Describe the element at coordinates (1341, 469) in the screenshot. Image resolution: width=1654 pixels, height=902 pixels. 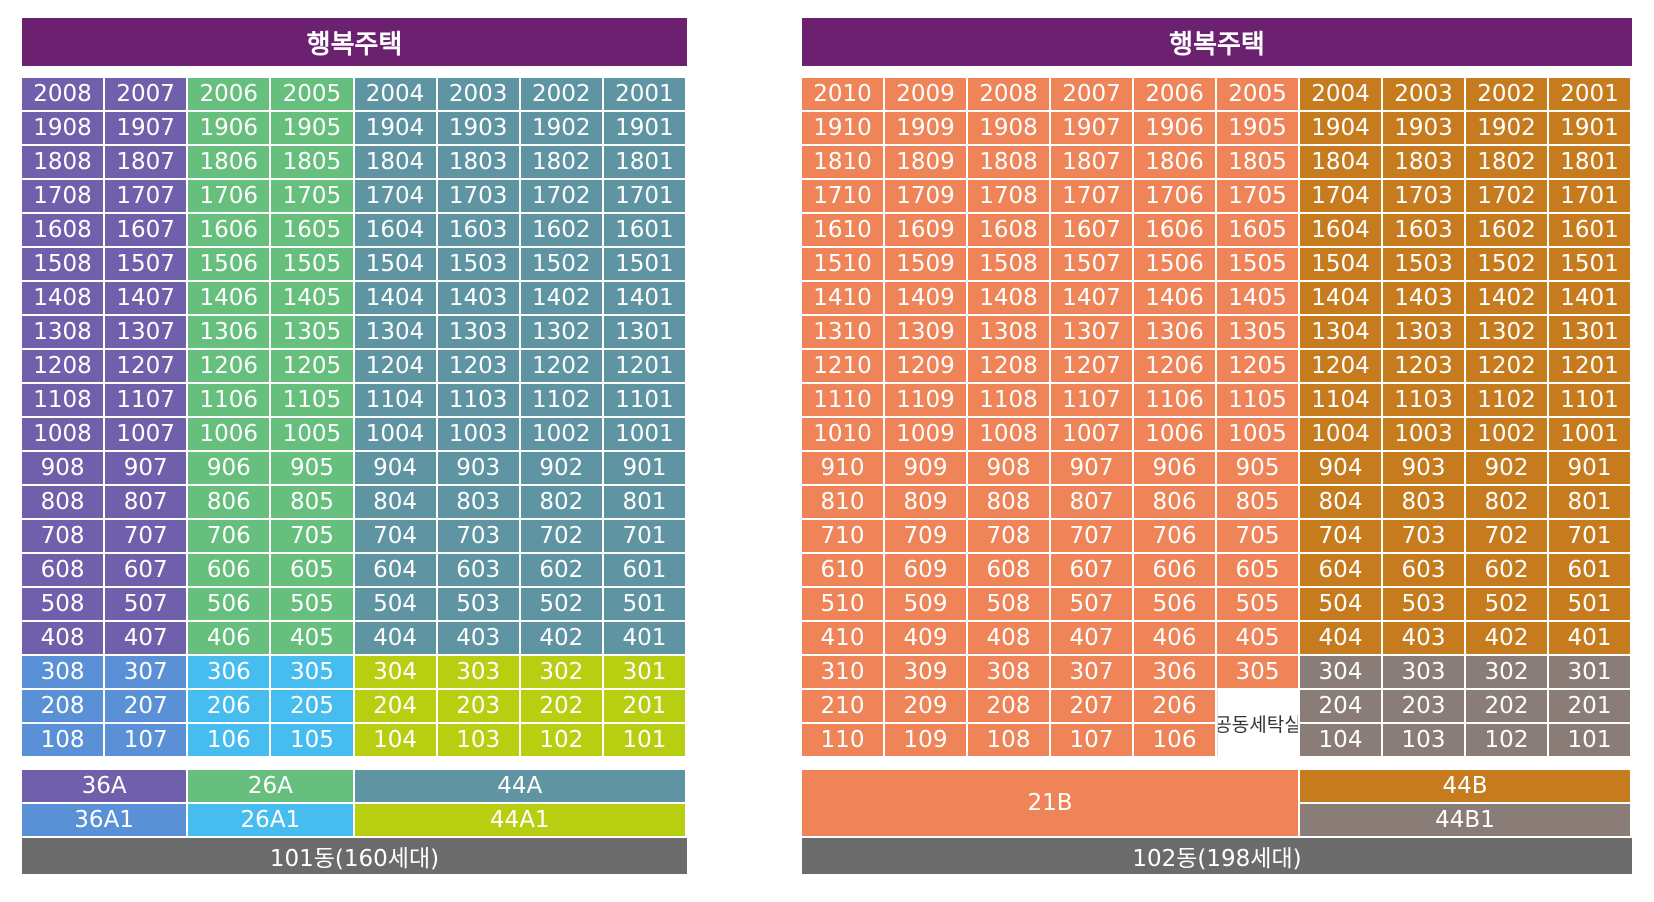
I see `unit-cell: 904` at that location.